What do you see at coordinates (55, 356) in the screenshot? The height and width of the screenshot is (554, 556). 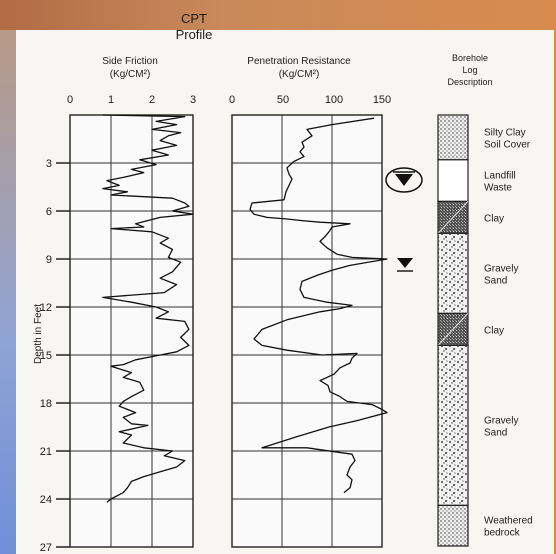 I see `depth-tick-labels: 3 6 9 12 15 18 21 24 27` at bounding box center [55, 356].